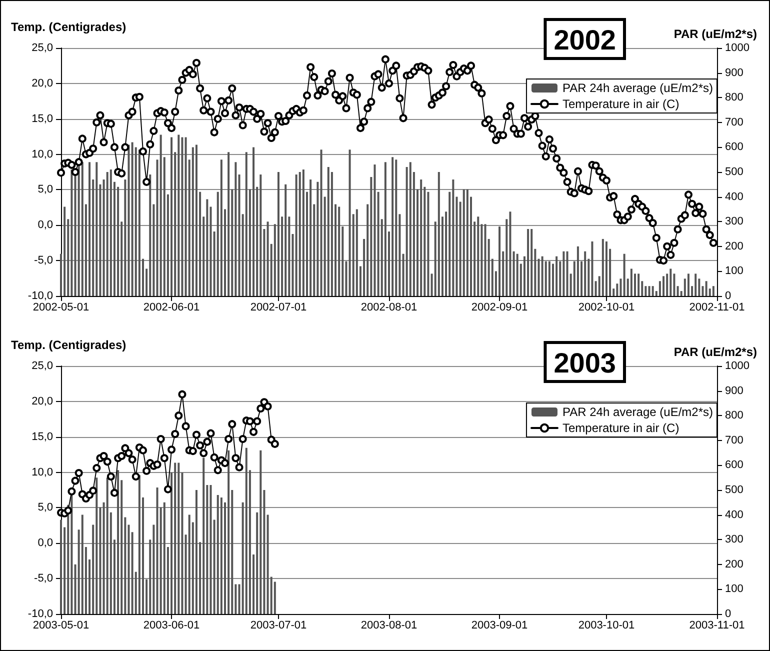 This screenshot has height=651, width=770. Describe the element at coordinates (61, 626) in the screenshot. I see `x-tick-label: 2003-05-01` at that location.